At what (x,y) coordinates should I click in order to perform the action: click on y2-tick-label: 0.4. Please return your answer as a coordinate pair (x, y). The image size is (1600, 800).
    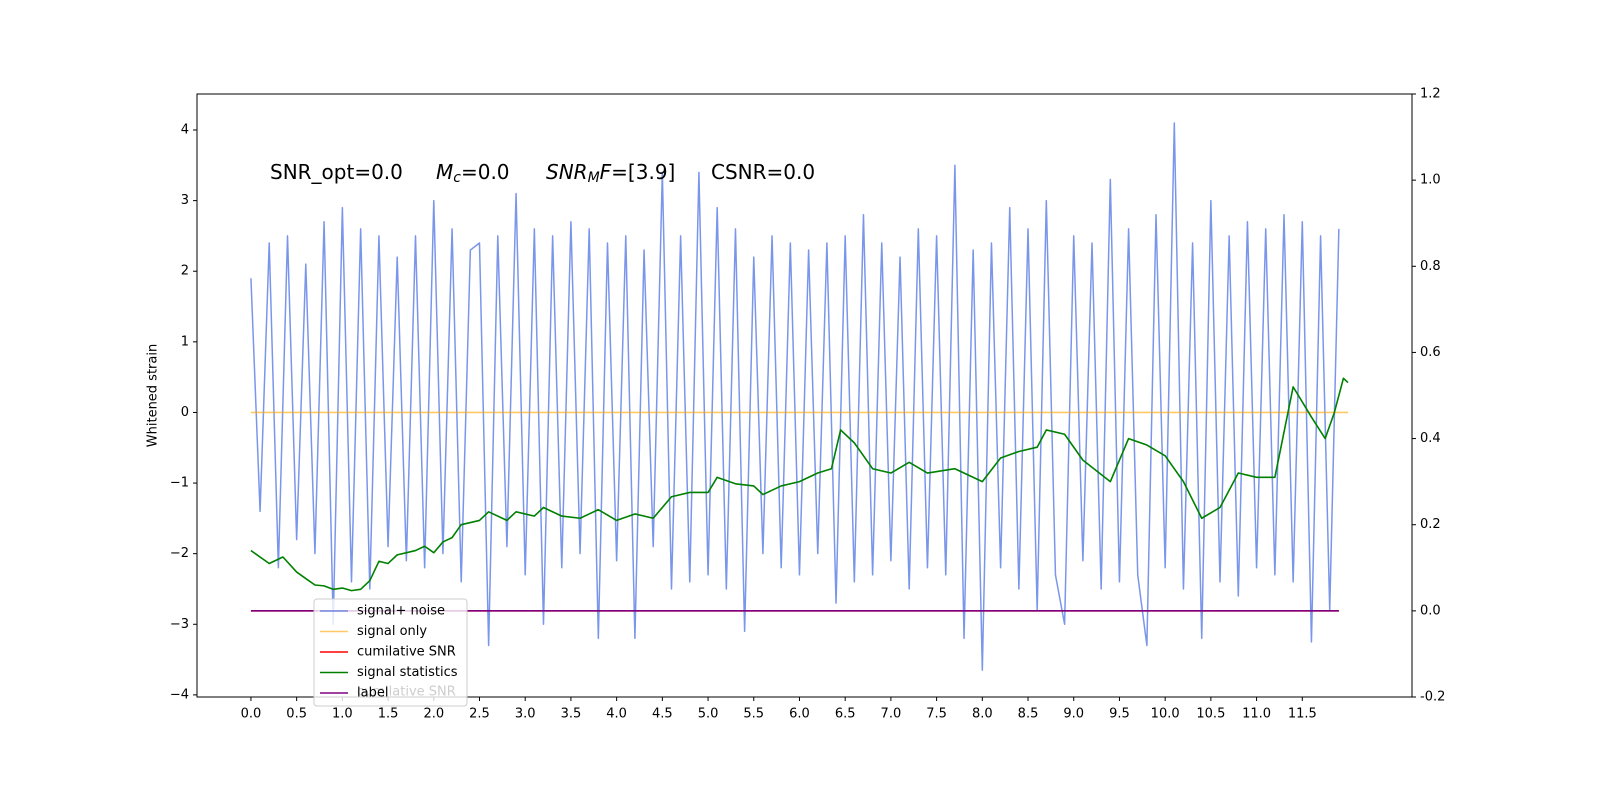
    Looking at the image, I should click on (1430, 438).